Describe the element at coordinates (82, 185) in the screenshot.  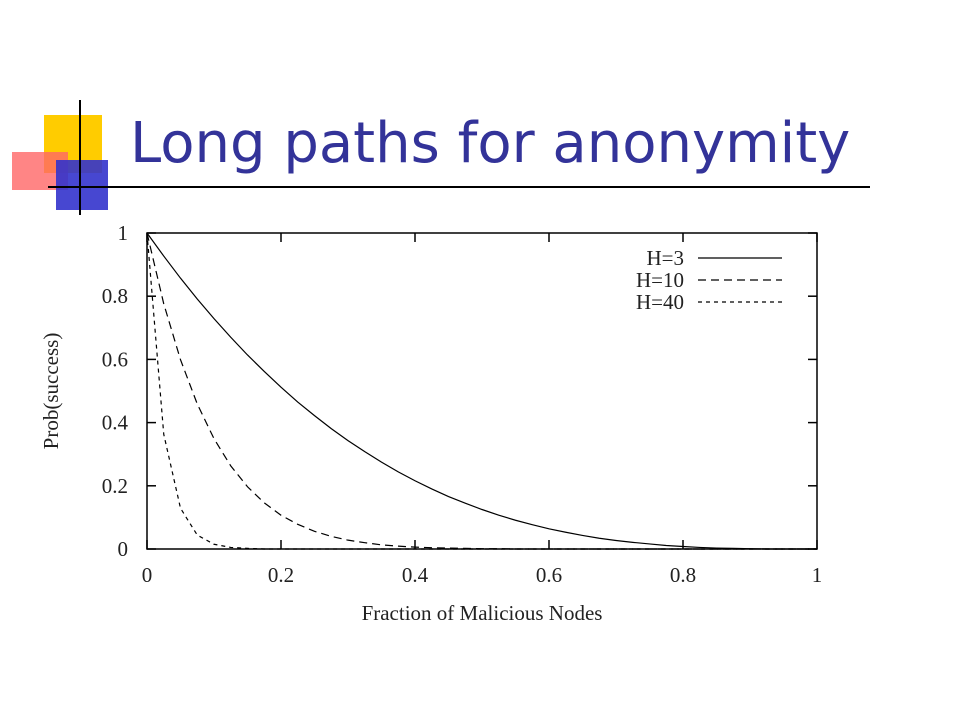
I see `deco-blue` at that location.